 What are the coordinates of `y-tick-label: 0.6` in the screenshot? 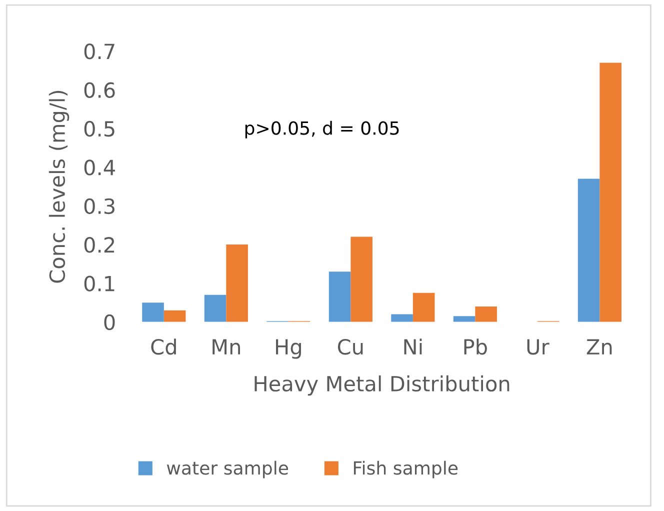 It's located at (99, 90).